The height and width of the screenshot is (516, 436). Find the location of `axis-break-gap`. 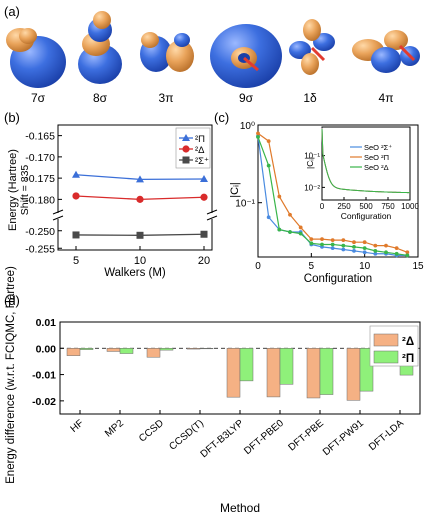

axis-break-gap is located at coordinates (135, 216).